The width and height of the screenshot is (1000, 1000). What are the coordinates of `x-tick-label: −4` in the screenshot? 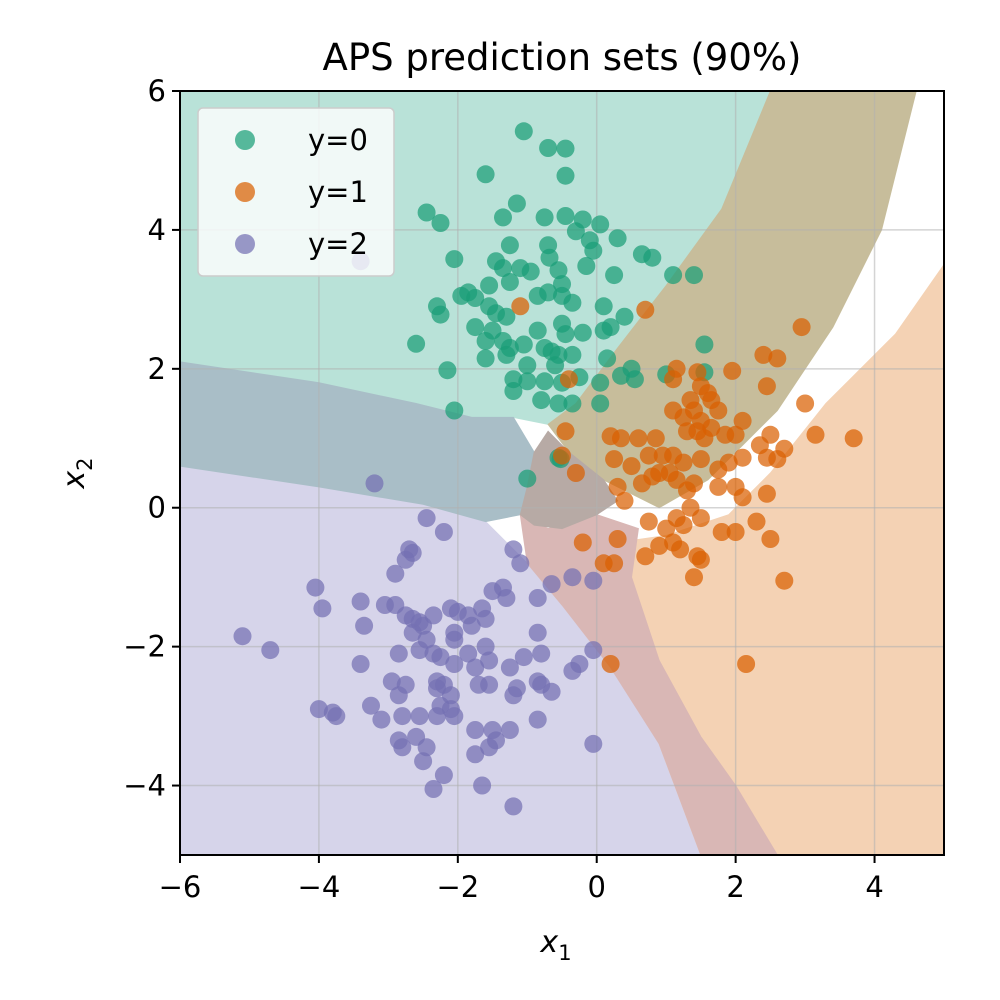 It's located at (319, 887).